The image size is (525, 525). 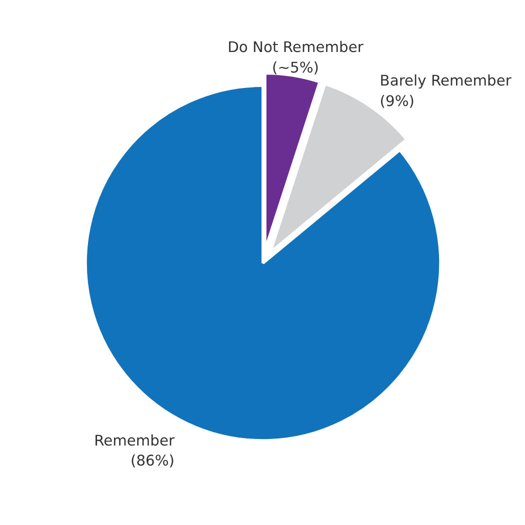 What do you see at coordinates (152, 461) in the screenshot?
I see `data-label: (86%)` at bounding box center [152, 461].